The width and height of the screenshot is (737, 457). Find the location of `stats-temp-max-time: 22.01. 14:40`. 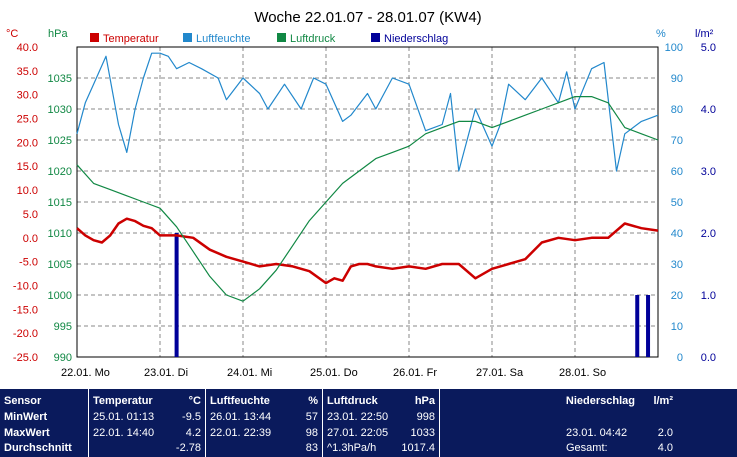

stats-temp-max-time: 22.01. 14:40 is located at coordinates (124, 433).